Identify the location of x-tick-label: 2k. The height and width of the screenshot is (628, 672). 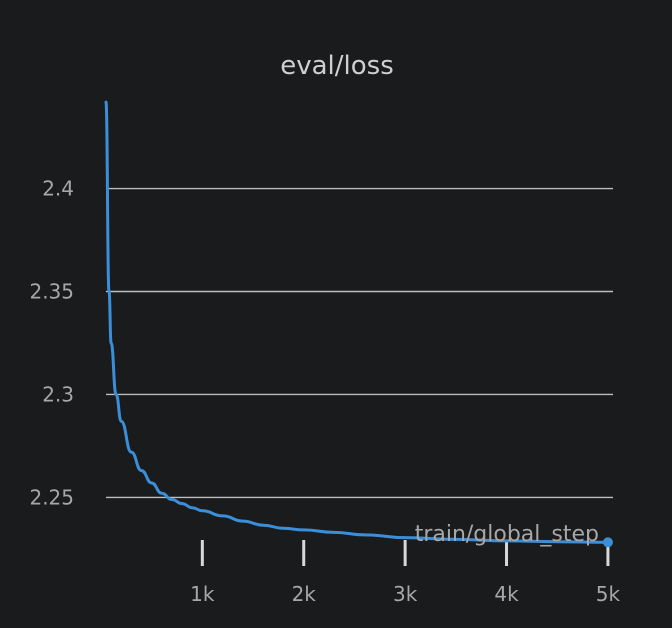
(304, 594).